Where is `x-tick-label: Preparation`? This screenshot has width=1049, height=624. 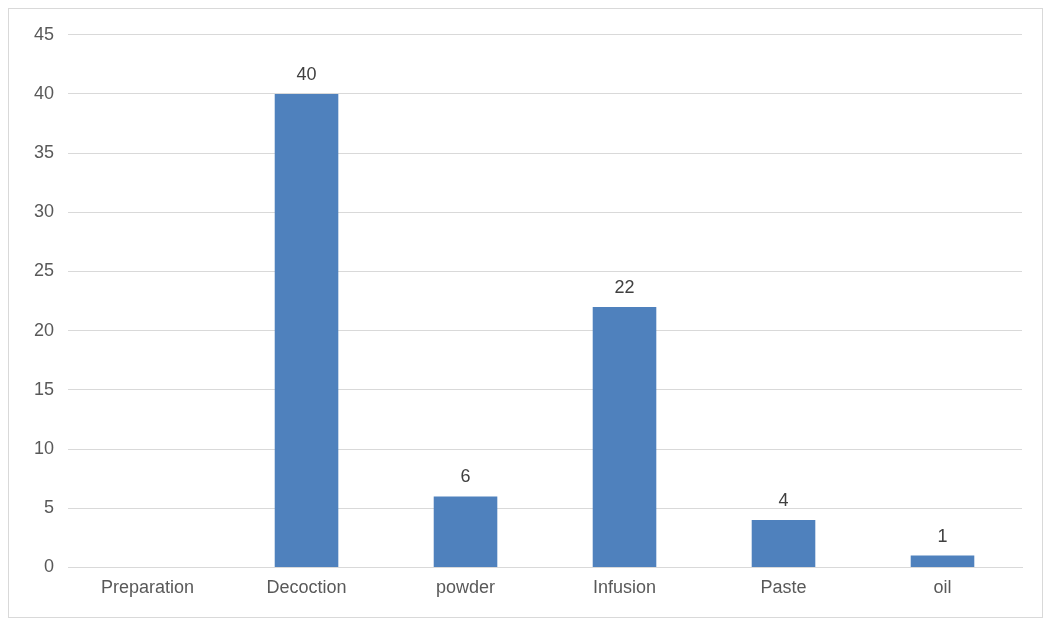 x-tick-label: Preparation is located at coordinates (147, 587).